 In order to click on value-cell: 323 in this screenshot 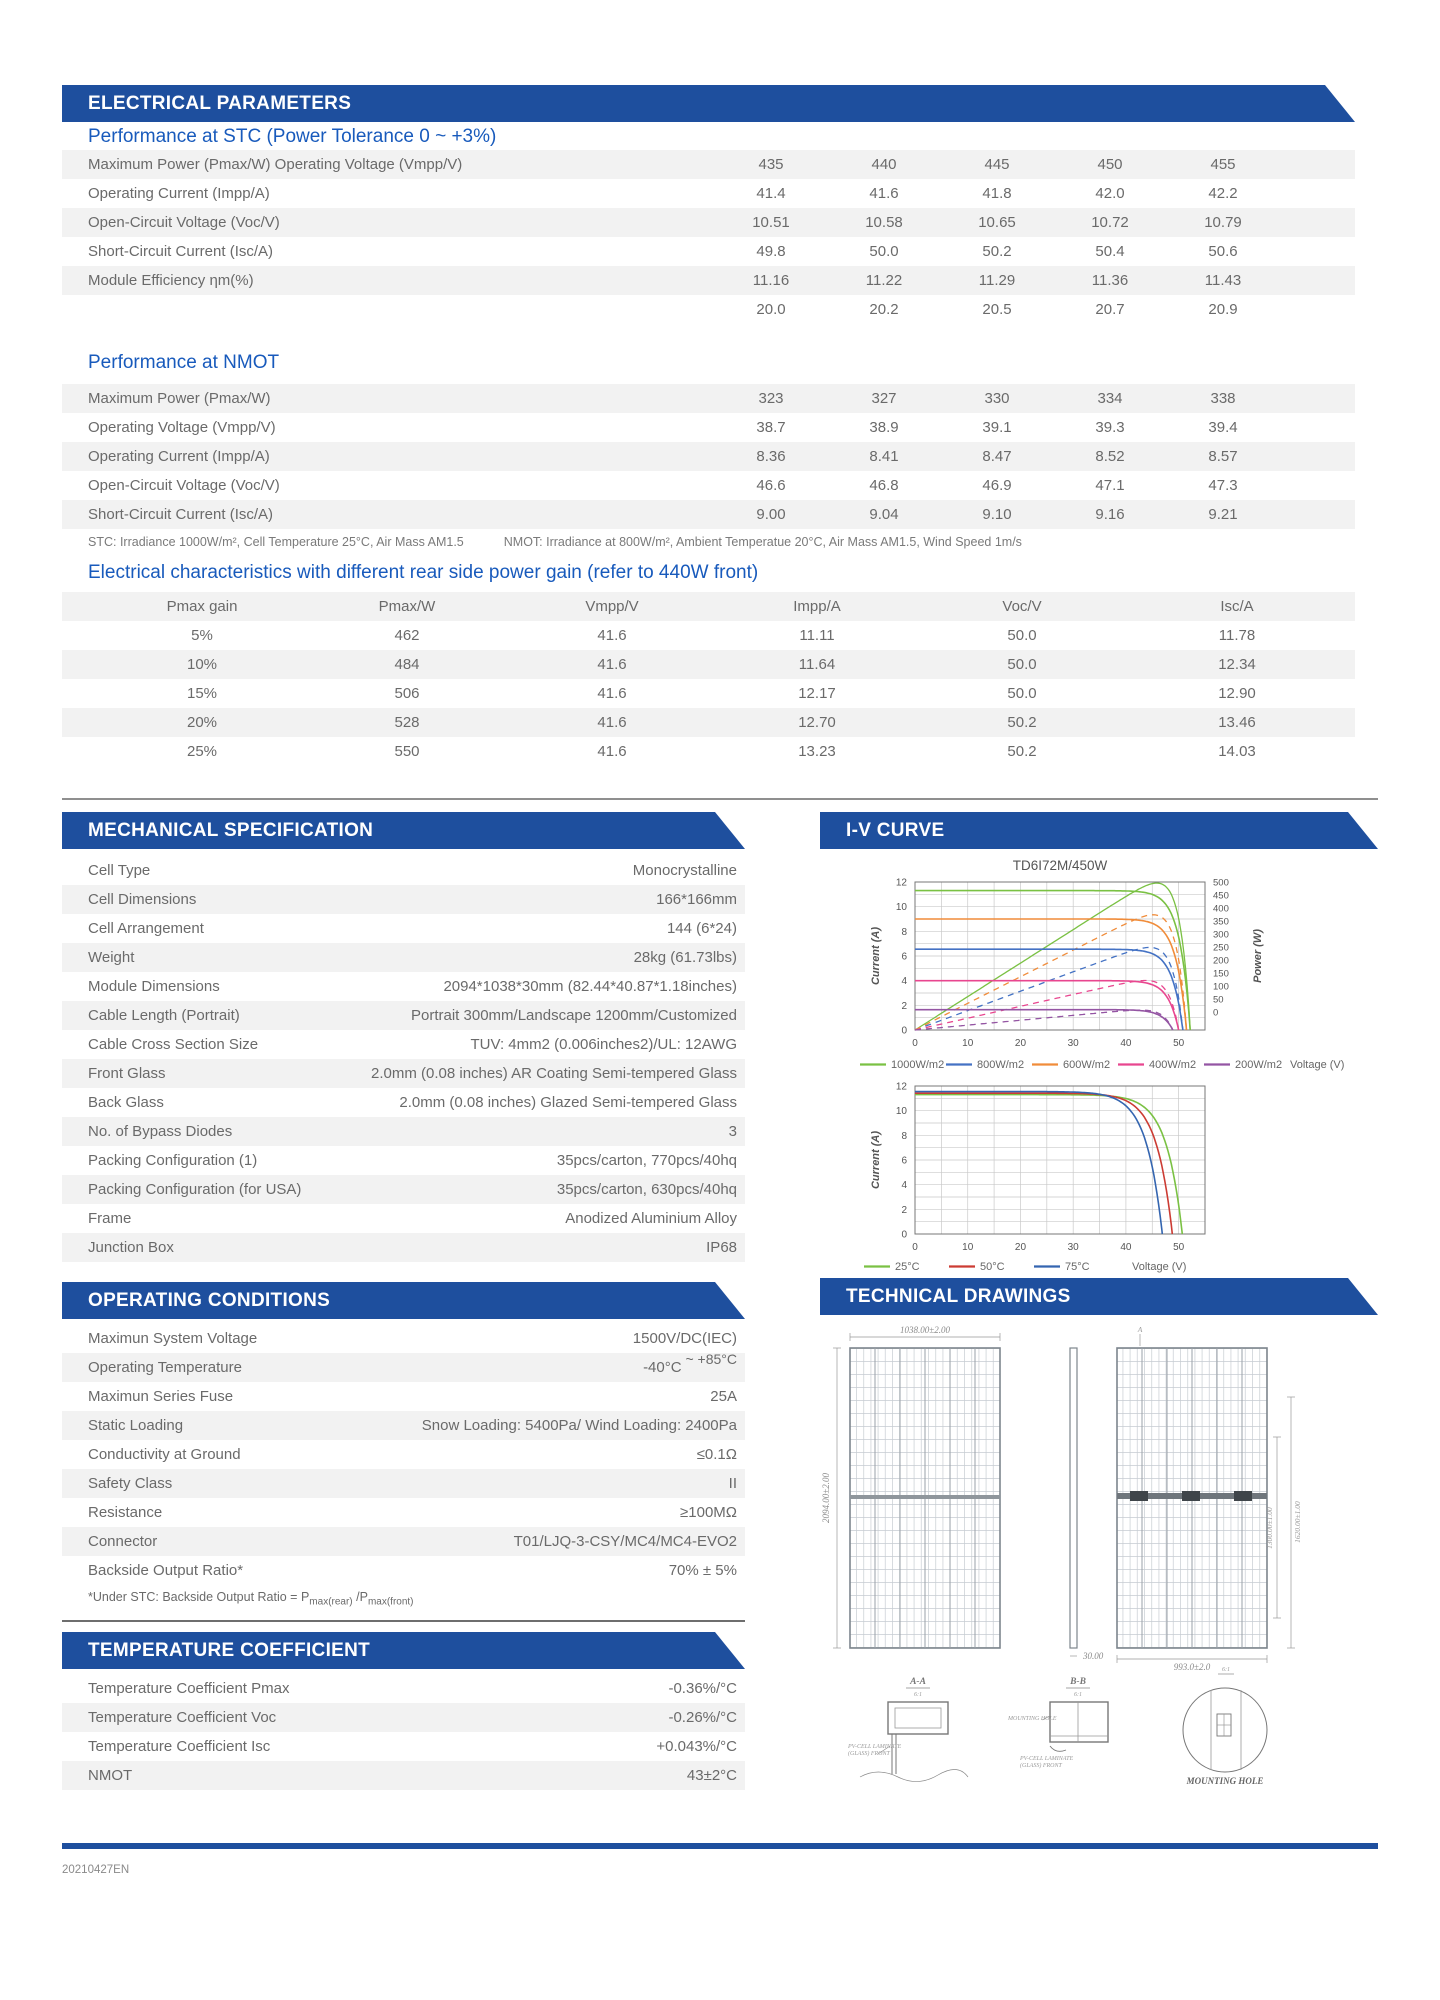, I will do `click(771, 398)`.